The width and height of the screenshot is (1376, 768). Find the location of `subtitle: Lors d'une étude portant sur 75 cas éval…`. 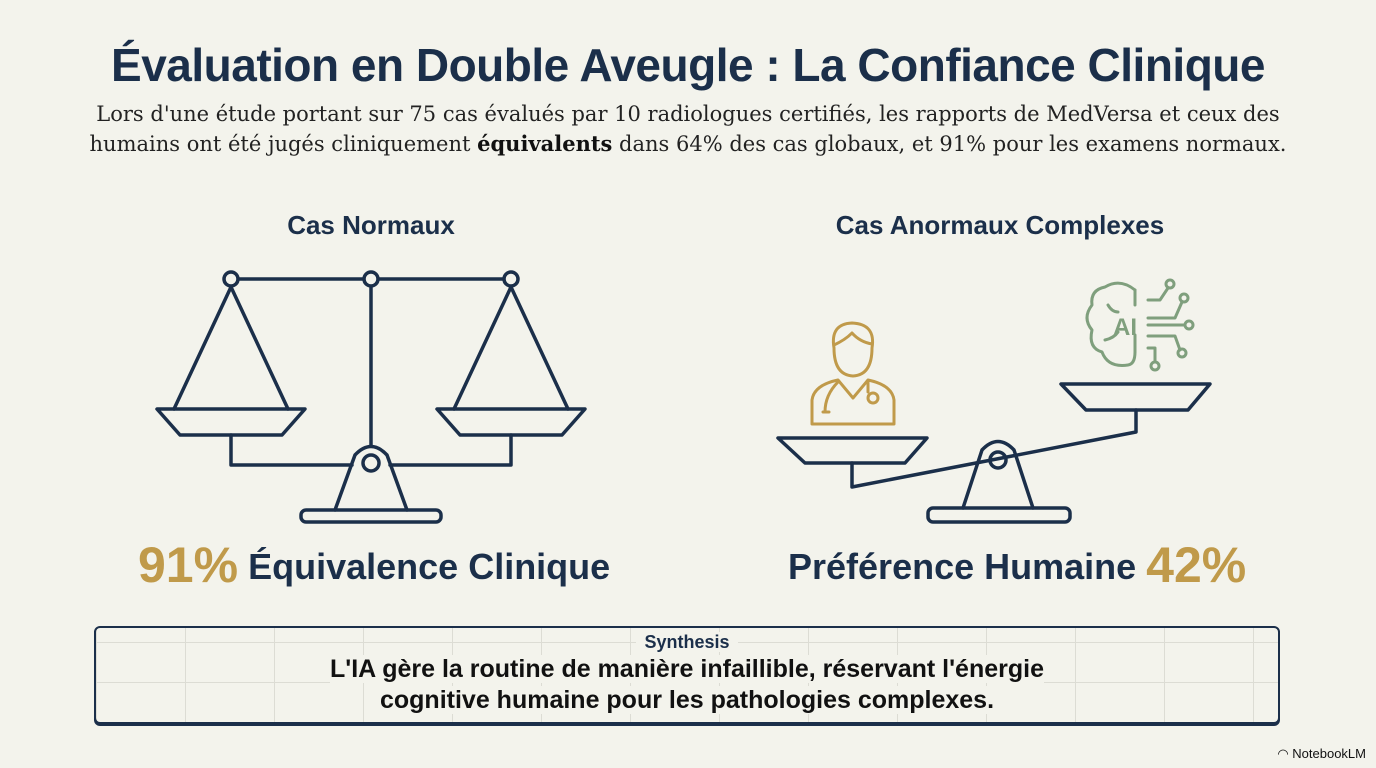

subtitle: Lors d'une étude portant sur 75 cas éval… is located at coordinates (688, 129).